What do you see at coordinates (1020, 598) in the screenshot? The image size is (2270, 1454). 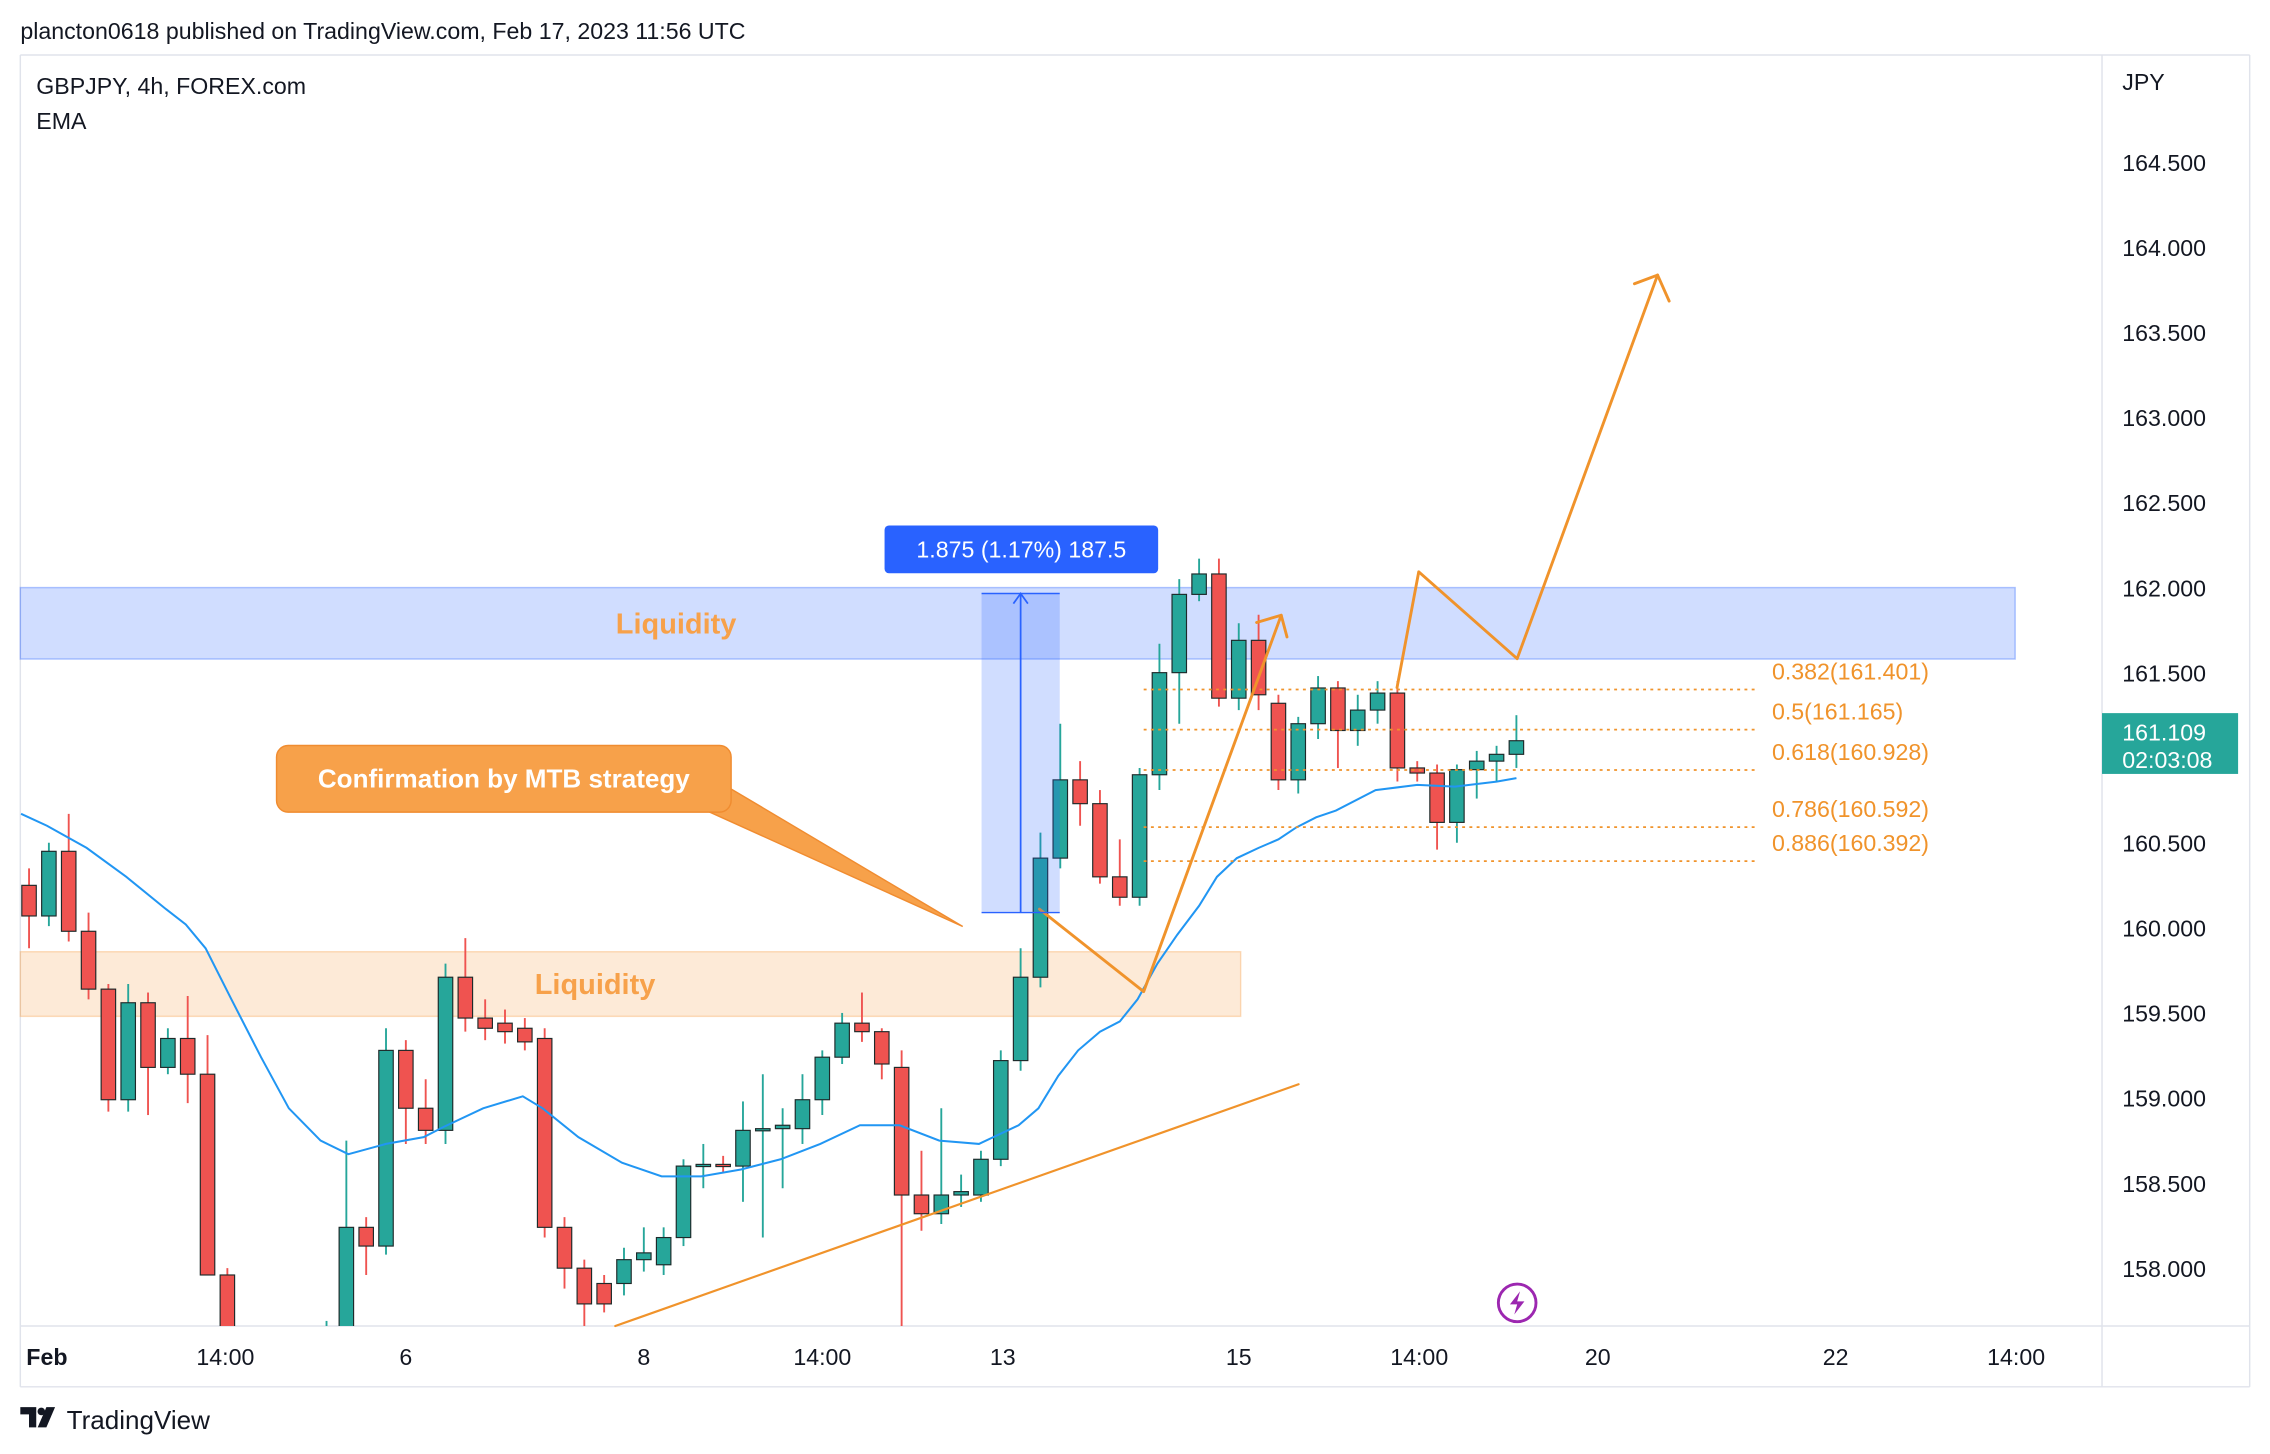 I see `measure-arrowhead` at bounding box center [1020, 598].